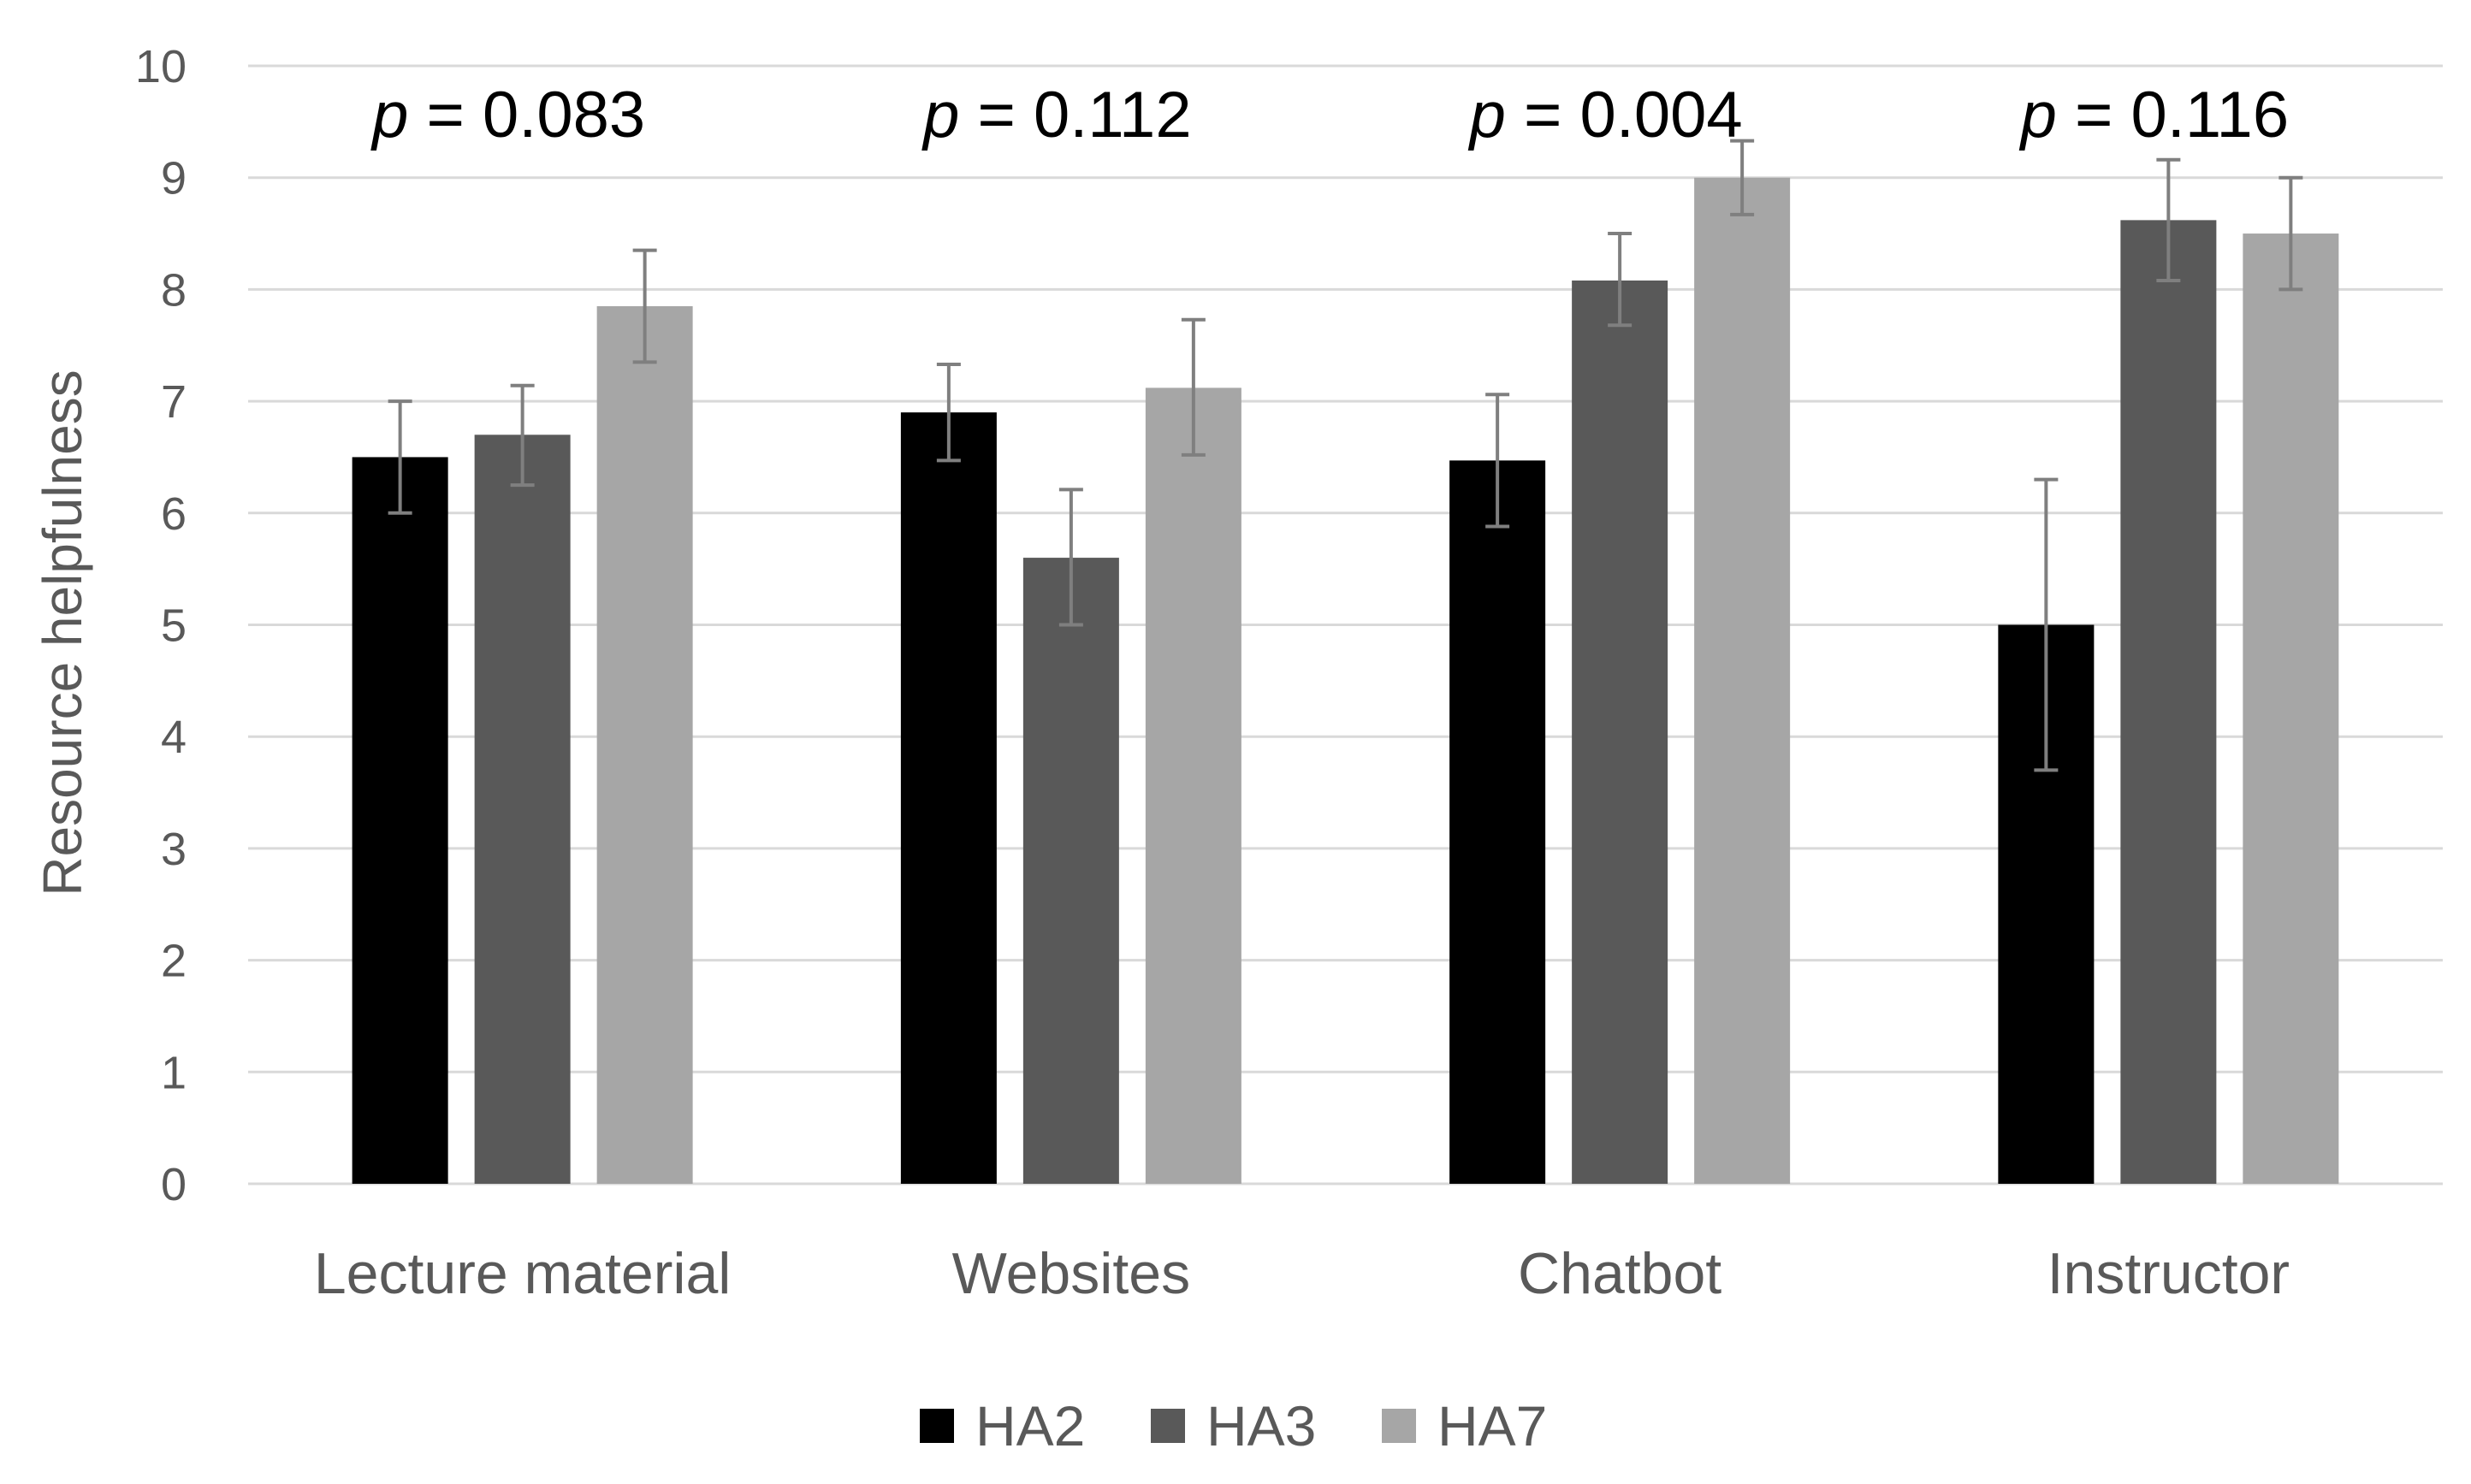  I want to click on y-axis-title: Resource helpfulness, so click(62, 633).